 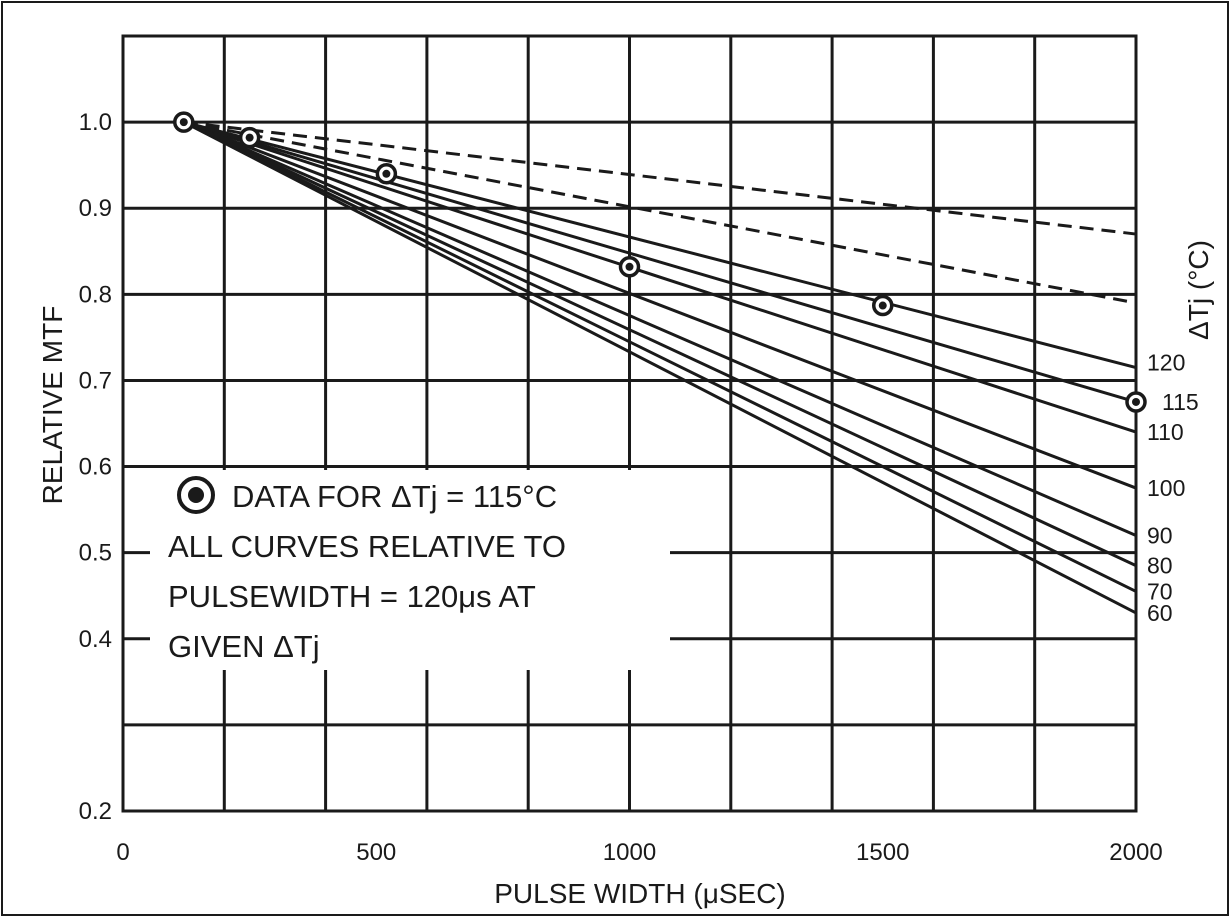 I want to click on y-tick-label: 0.8, so click(x=95, y=294).